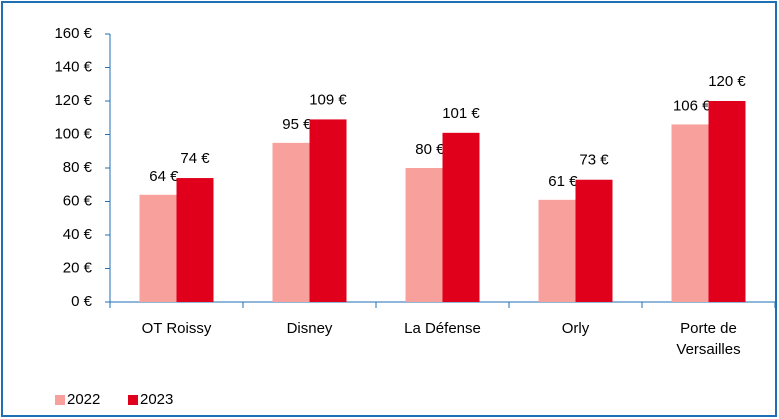 The width and height of the screenshot is (779, 419). I want to click on y-tick-label: 160 €, so click(73, 33).